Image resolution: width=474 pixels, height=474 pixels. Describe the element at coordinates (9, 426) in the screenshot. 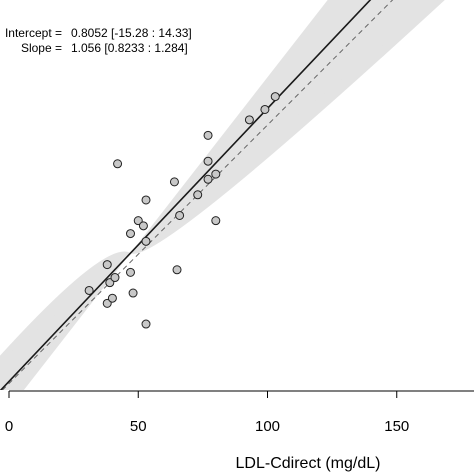

I see `x-tick-label: 0` at that location.